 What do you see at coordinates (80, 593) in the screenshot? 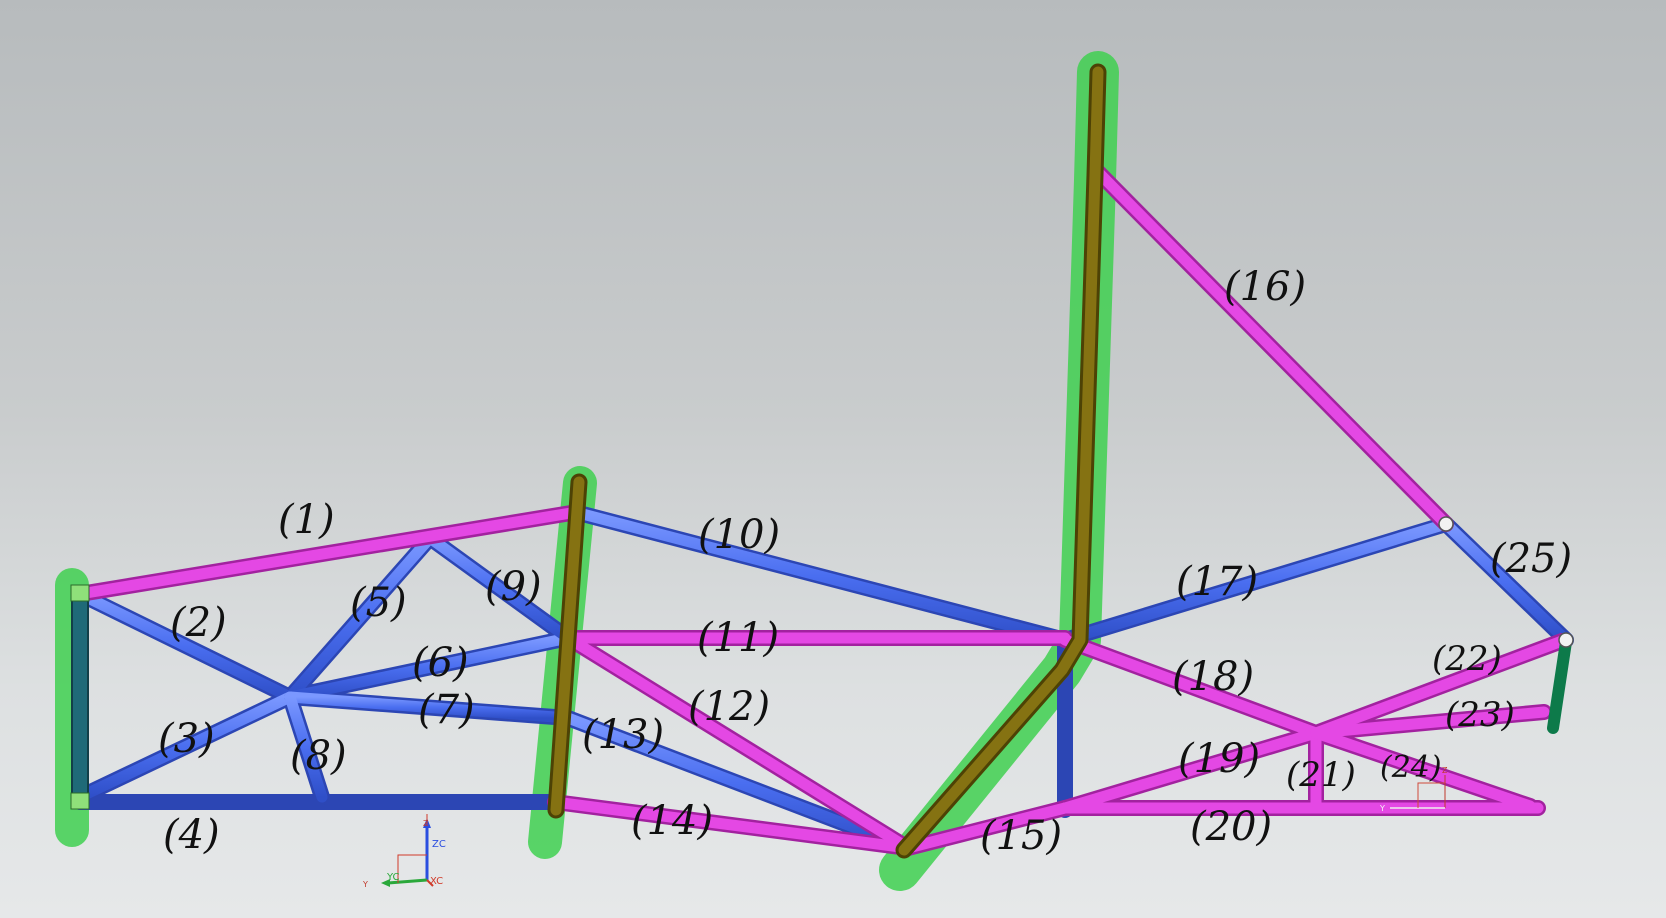
I see `bulkhead-top-node` at bounding box center [80, 593].